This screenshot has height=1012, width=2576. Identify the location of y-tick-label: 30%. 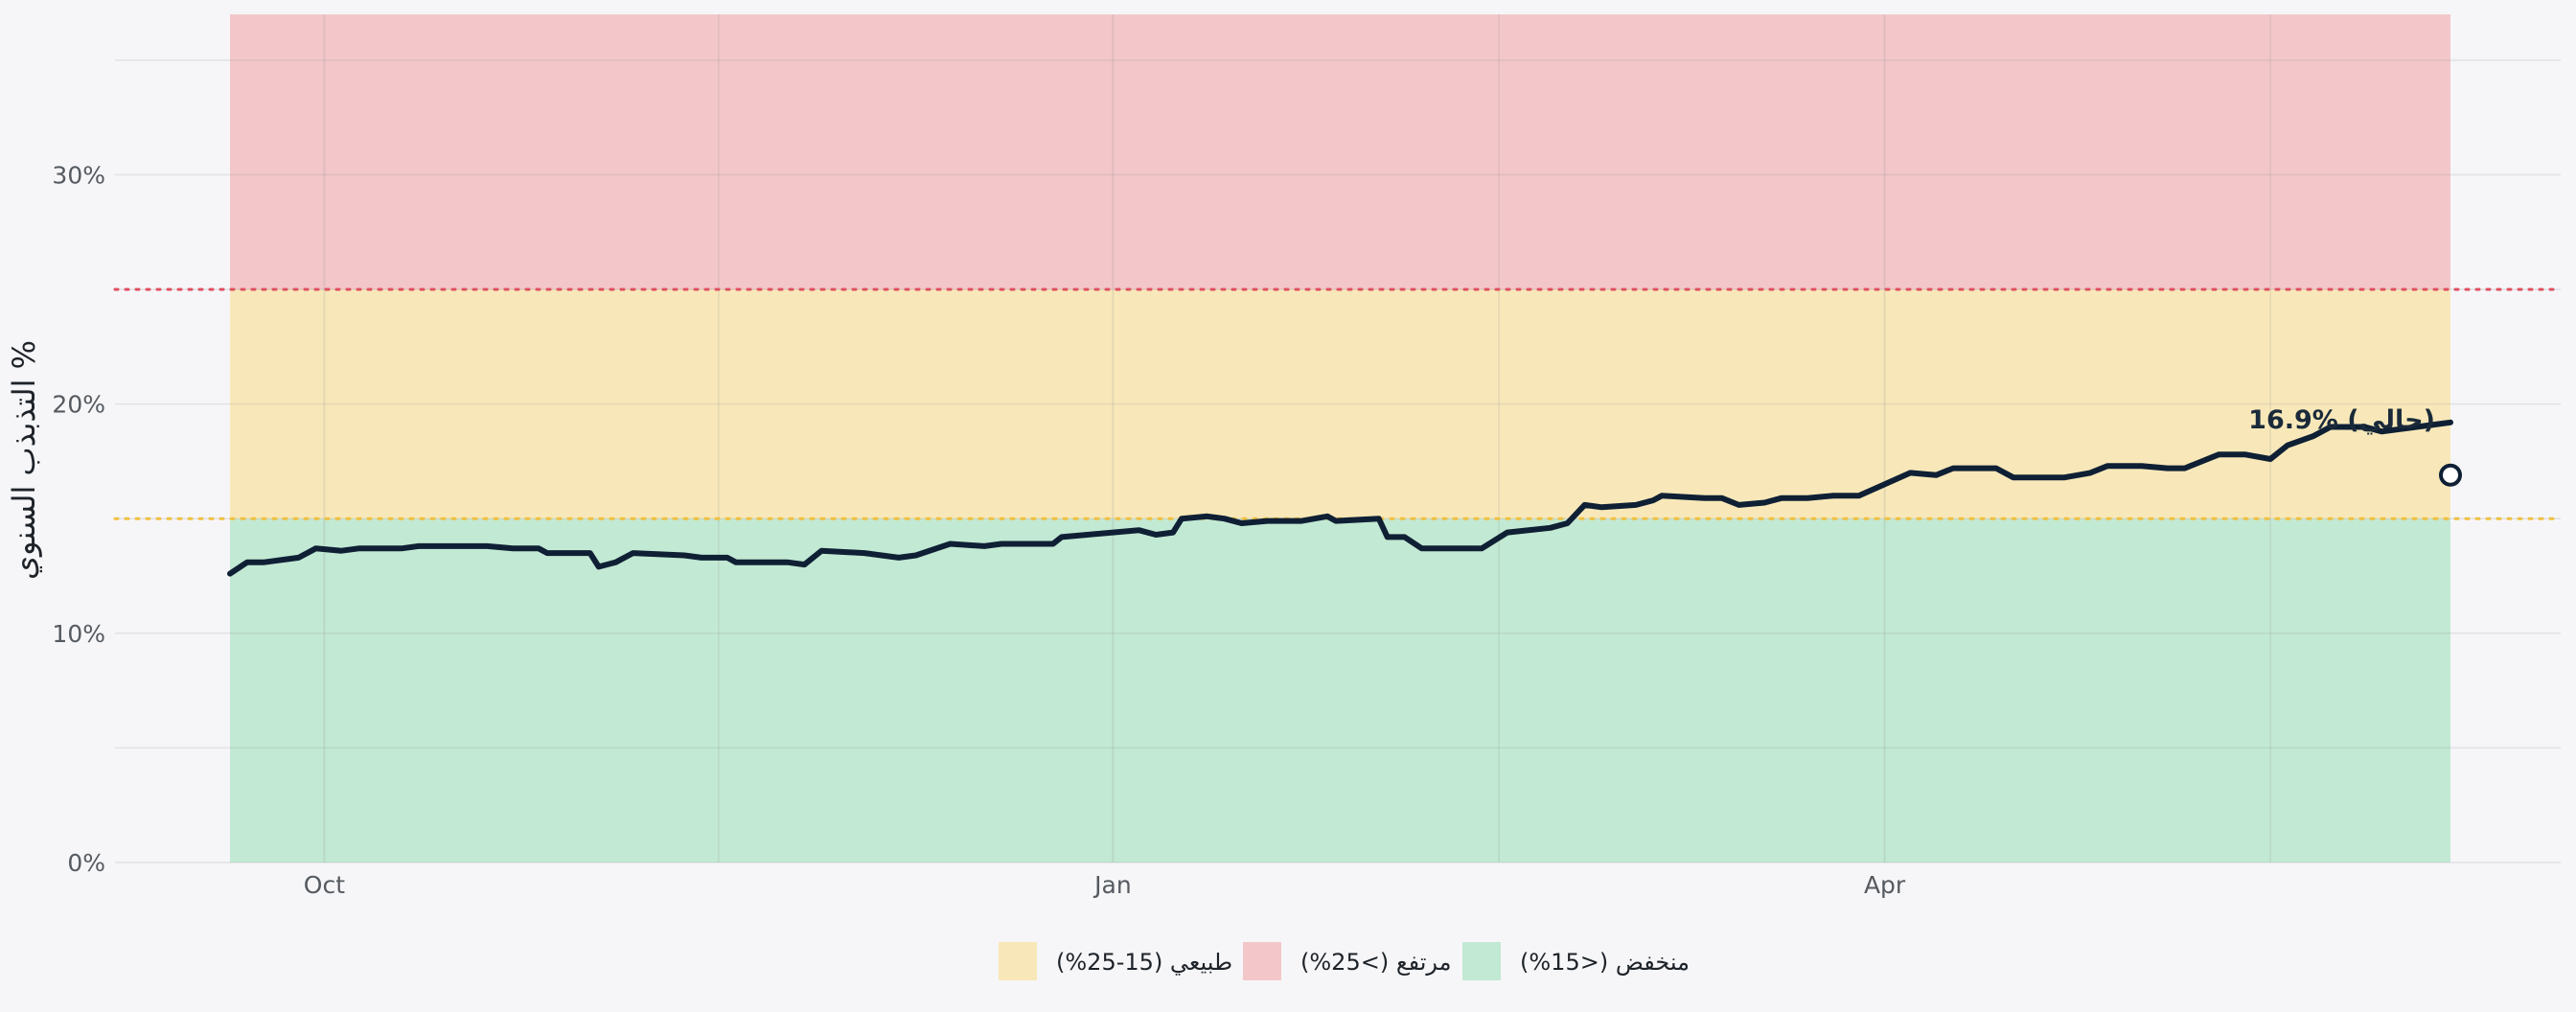
(78, 175).